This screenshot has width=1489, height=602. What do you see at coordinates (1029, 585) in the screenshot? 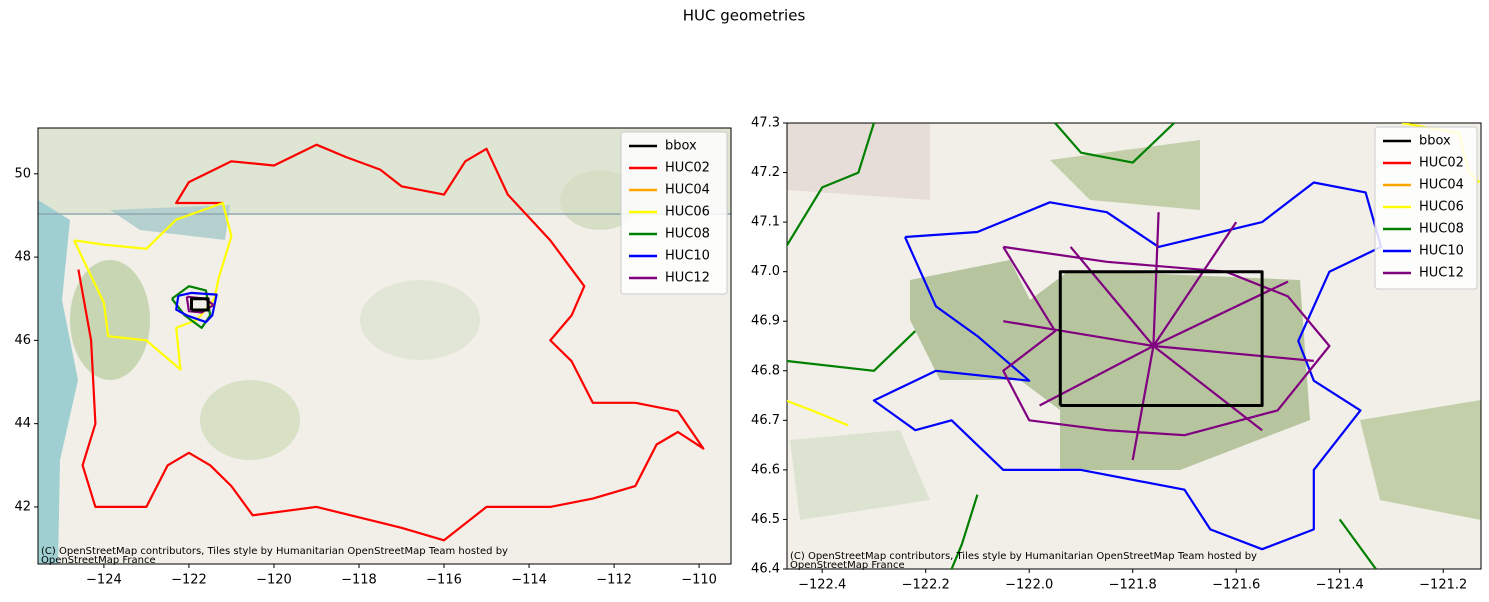
I see `x-tick-label: −122.0` at bounding box center [1029, 585].